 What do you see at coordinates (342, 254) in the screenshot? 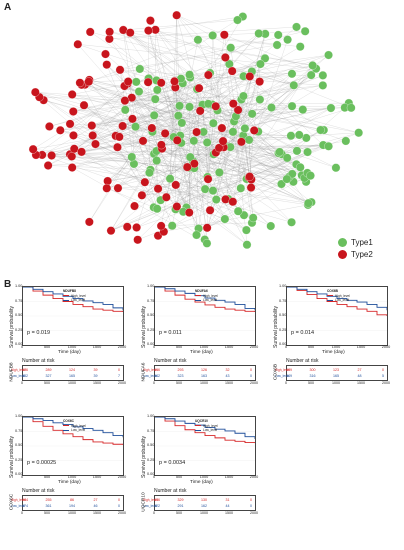
I see `type2-swatch` at bounding box center [342, 254].